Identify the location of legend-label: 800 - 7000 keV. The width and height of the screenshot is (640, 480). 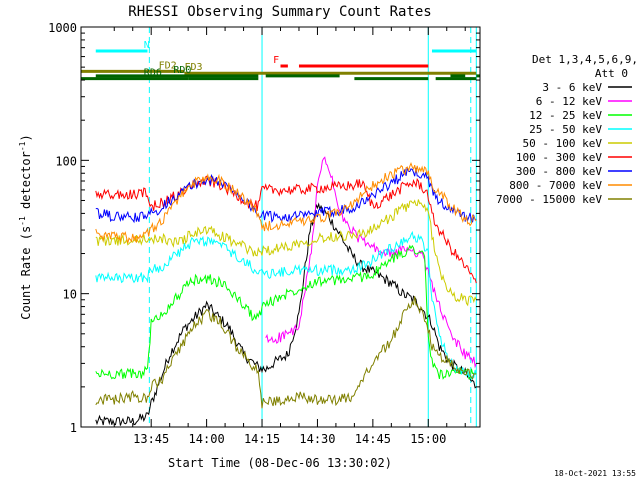
(555, 185).